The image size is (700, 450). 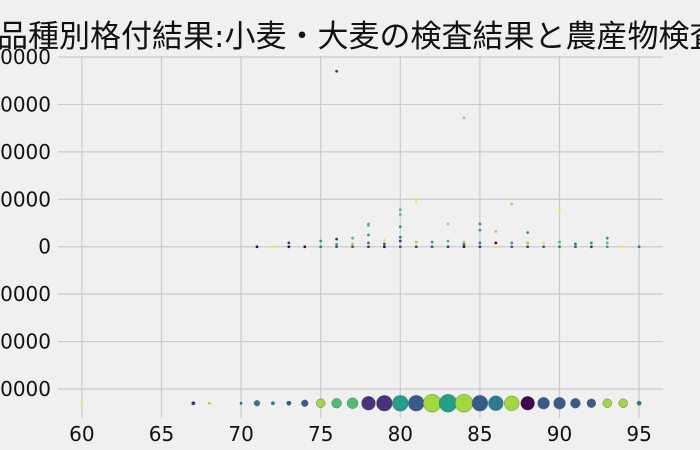 What do you see at coordinates (25, 152) in the screenshot?
I see `y-tick-label: 200000` at bounding box center [25, 152].